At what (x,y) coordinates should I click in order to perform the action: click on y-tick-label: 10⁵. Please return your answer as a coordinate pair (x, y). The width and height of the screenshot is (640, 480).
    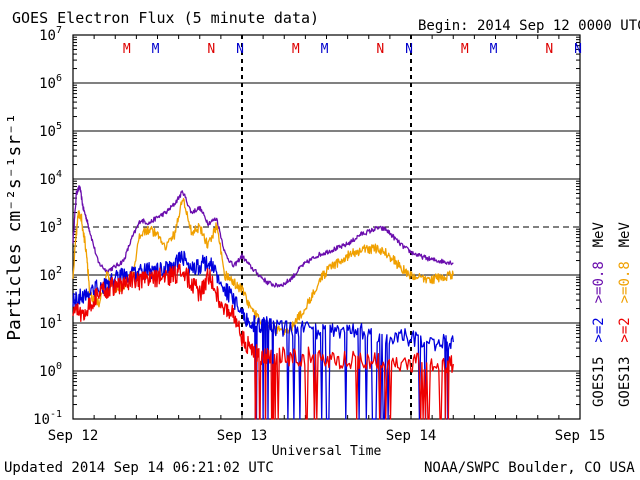
    Looking at the image, I should click on (50, 130).